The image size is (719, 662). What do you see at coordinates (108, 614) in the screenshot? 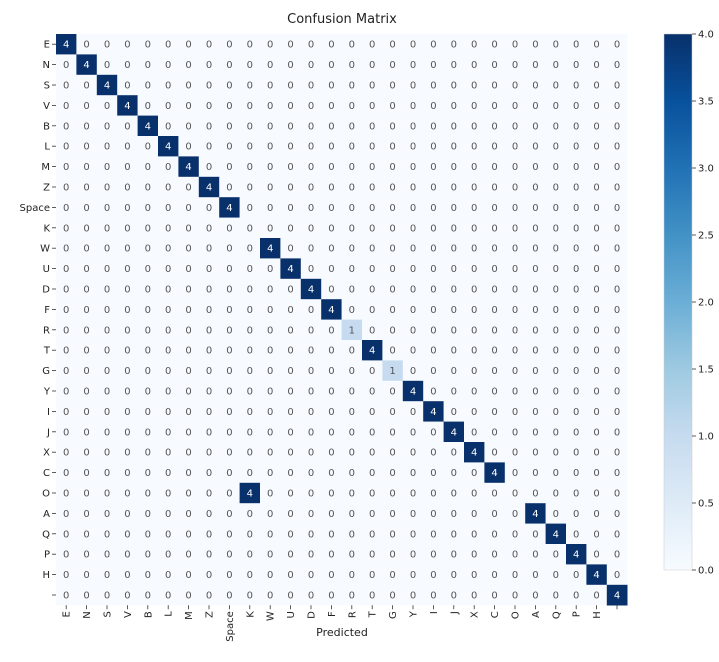
I see `x-tick-label: S` at bounding box center [108, 614].